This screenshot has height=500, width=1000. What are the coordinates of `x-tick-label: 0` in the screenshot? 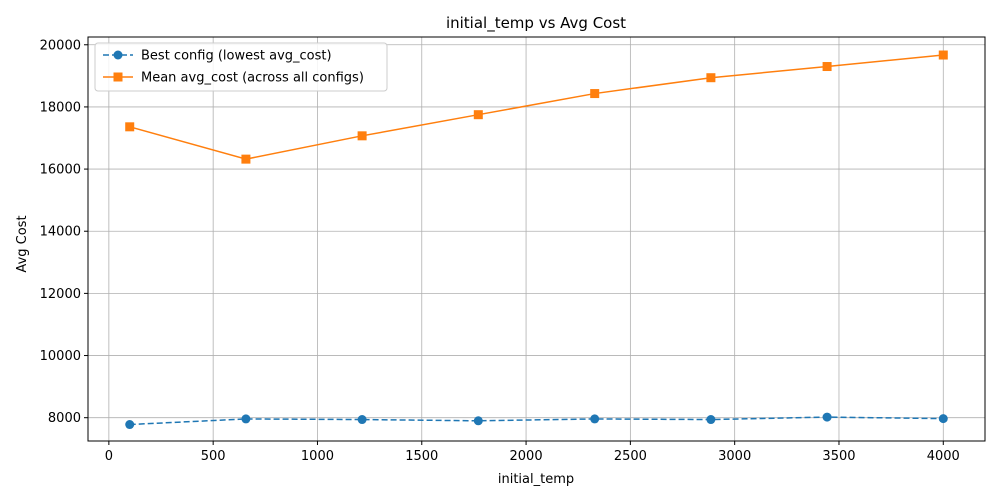 It's located at (109, 456).